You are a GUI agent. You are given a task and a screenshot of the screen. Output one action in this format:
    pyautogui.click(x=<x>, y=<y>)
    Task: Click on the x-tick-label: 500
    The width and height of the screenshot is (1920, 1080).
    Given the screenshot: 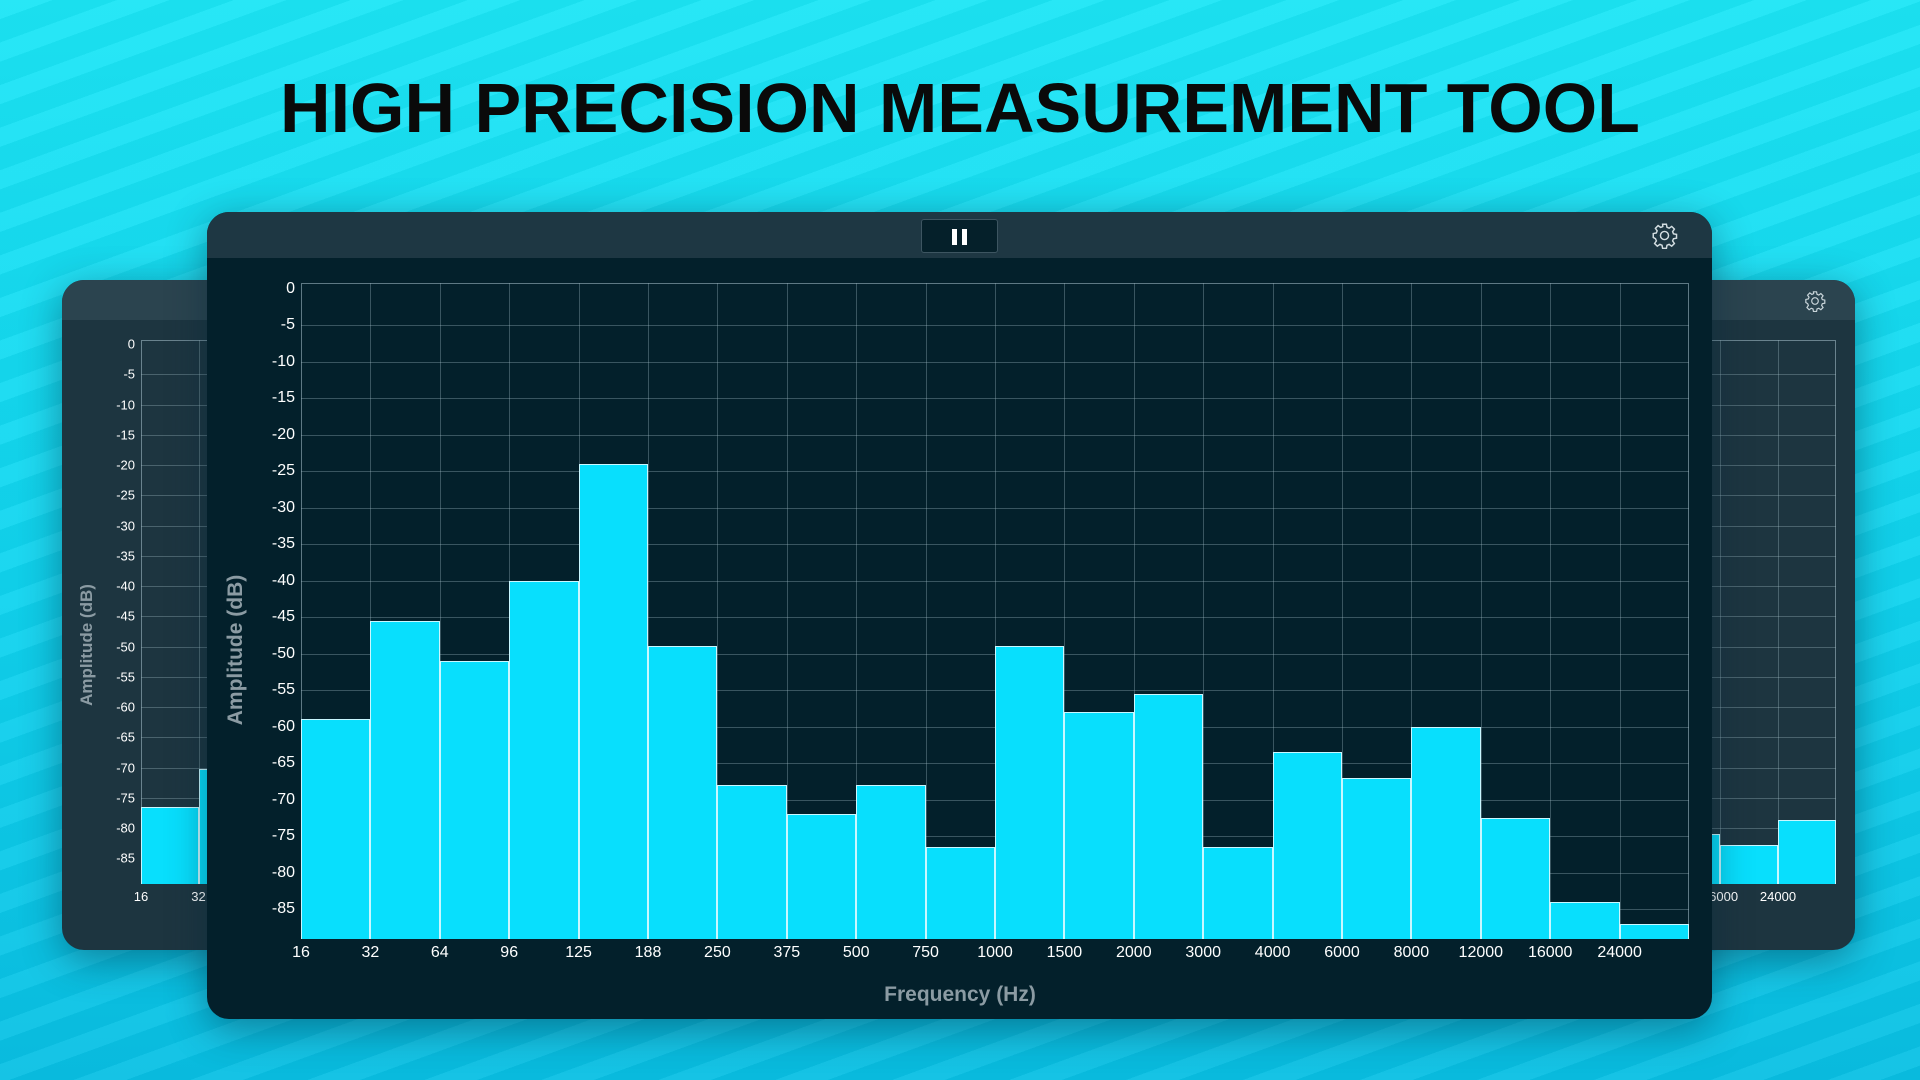 What is the action you would take?
    pyautogui.click(x=856, y=952)
    